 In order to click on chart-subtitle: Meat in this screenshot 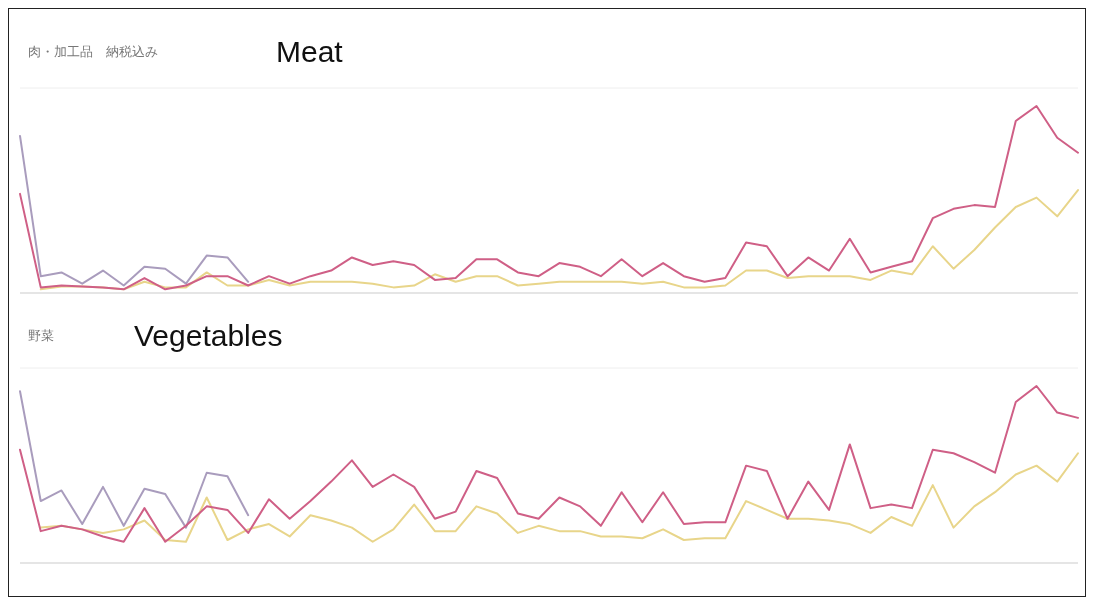, I will do `click(310, 51)`.